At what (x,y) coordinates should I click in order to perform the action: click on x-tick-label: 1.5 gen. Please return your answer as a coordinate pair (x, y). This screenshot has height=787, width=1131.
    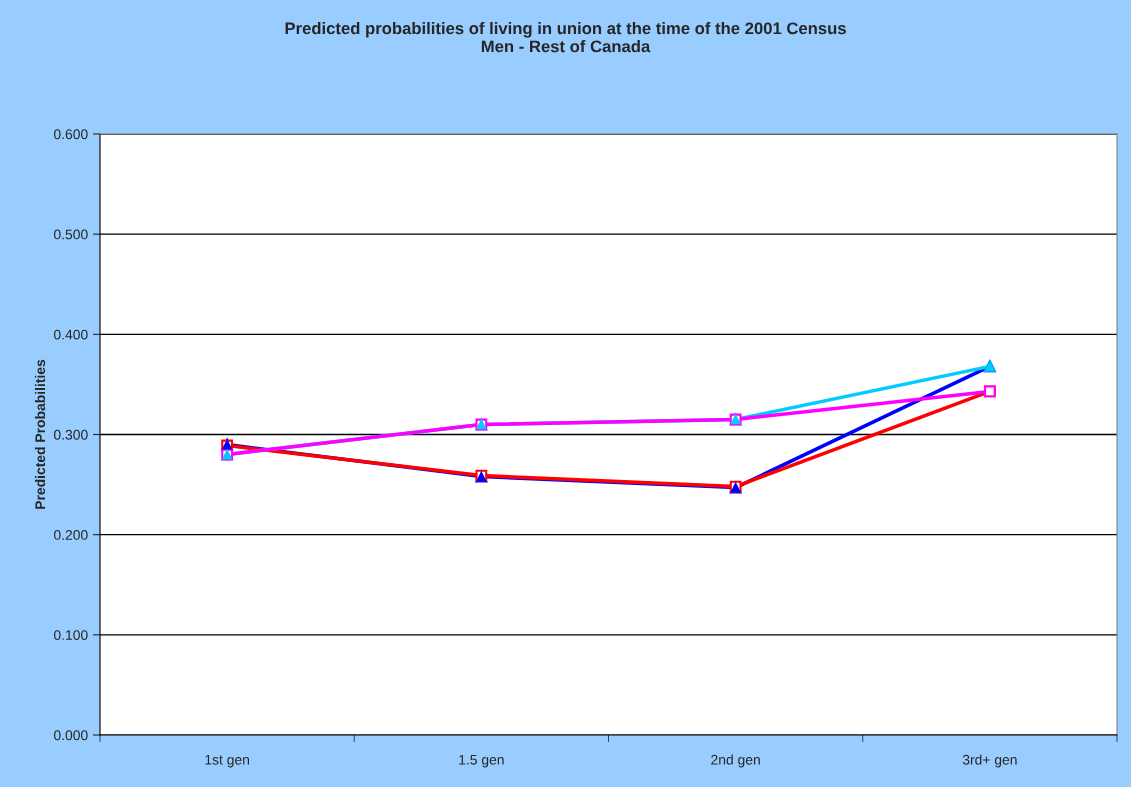
    Looking at the image, I should click on (481, 761).